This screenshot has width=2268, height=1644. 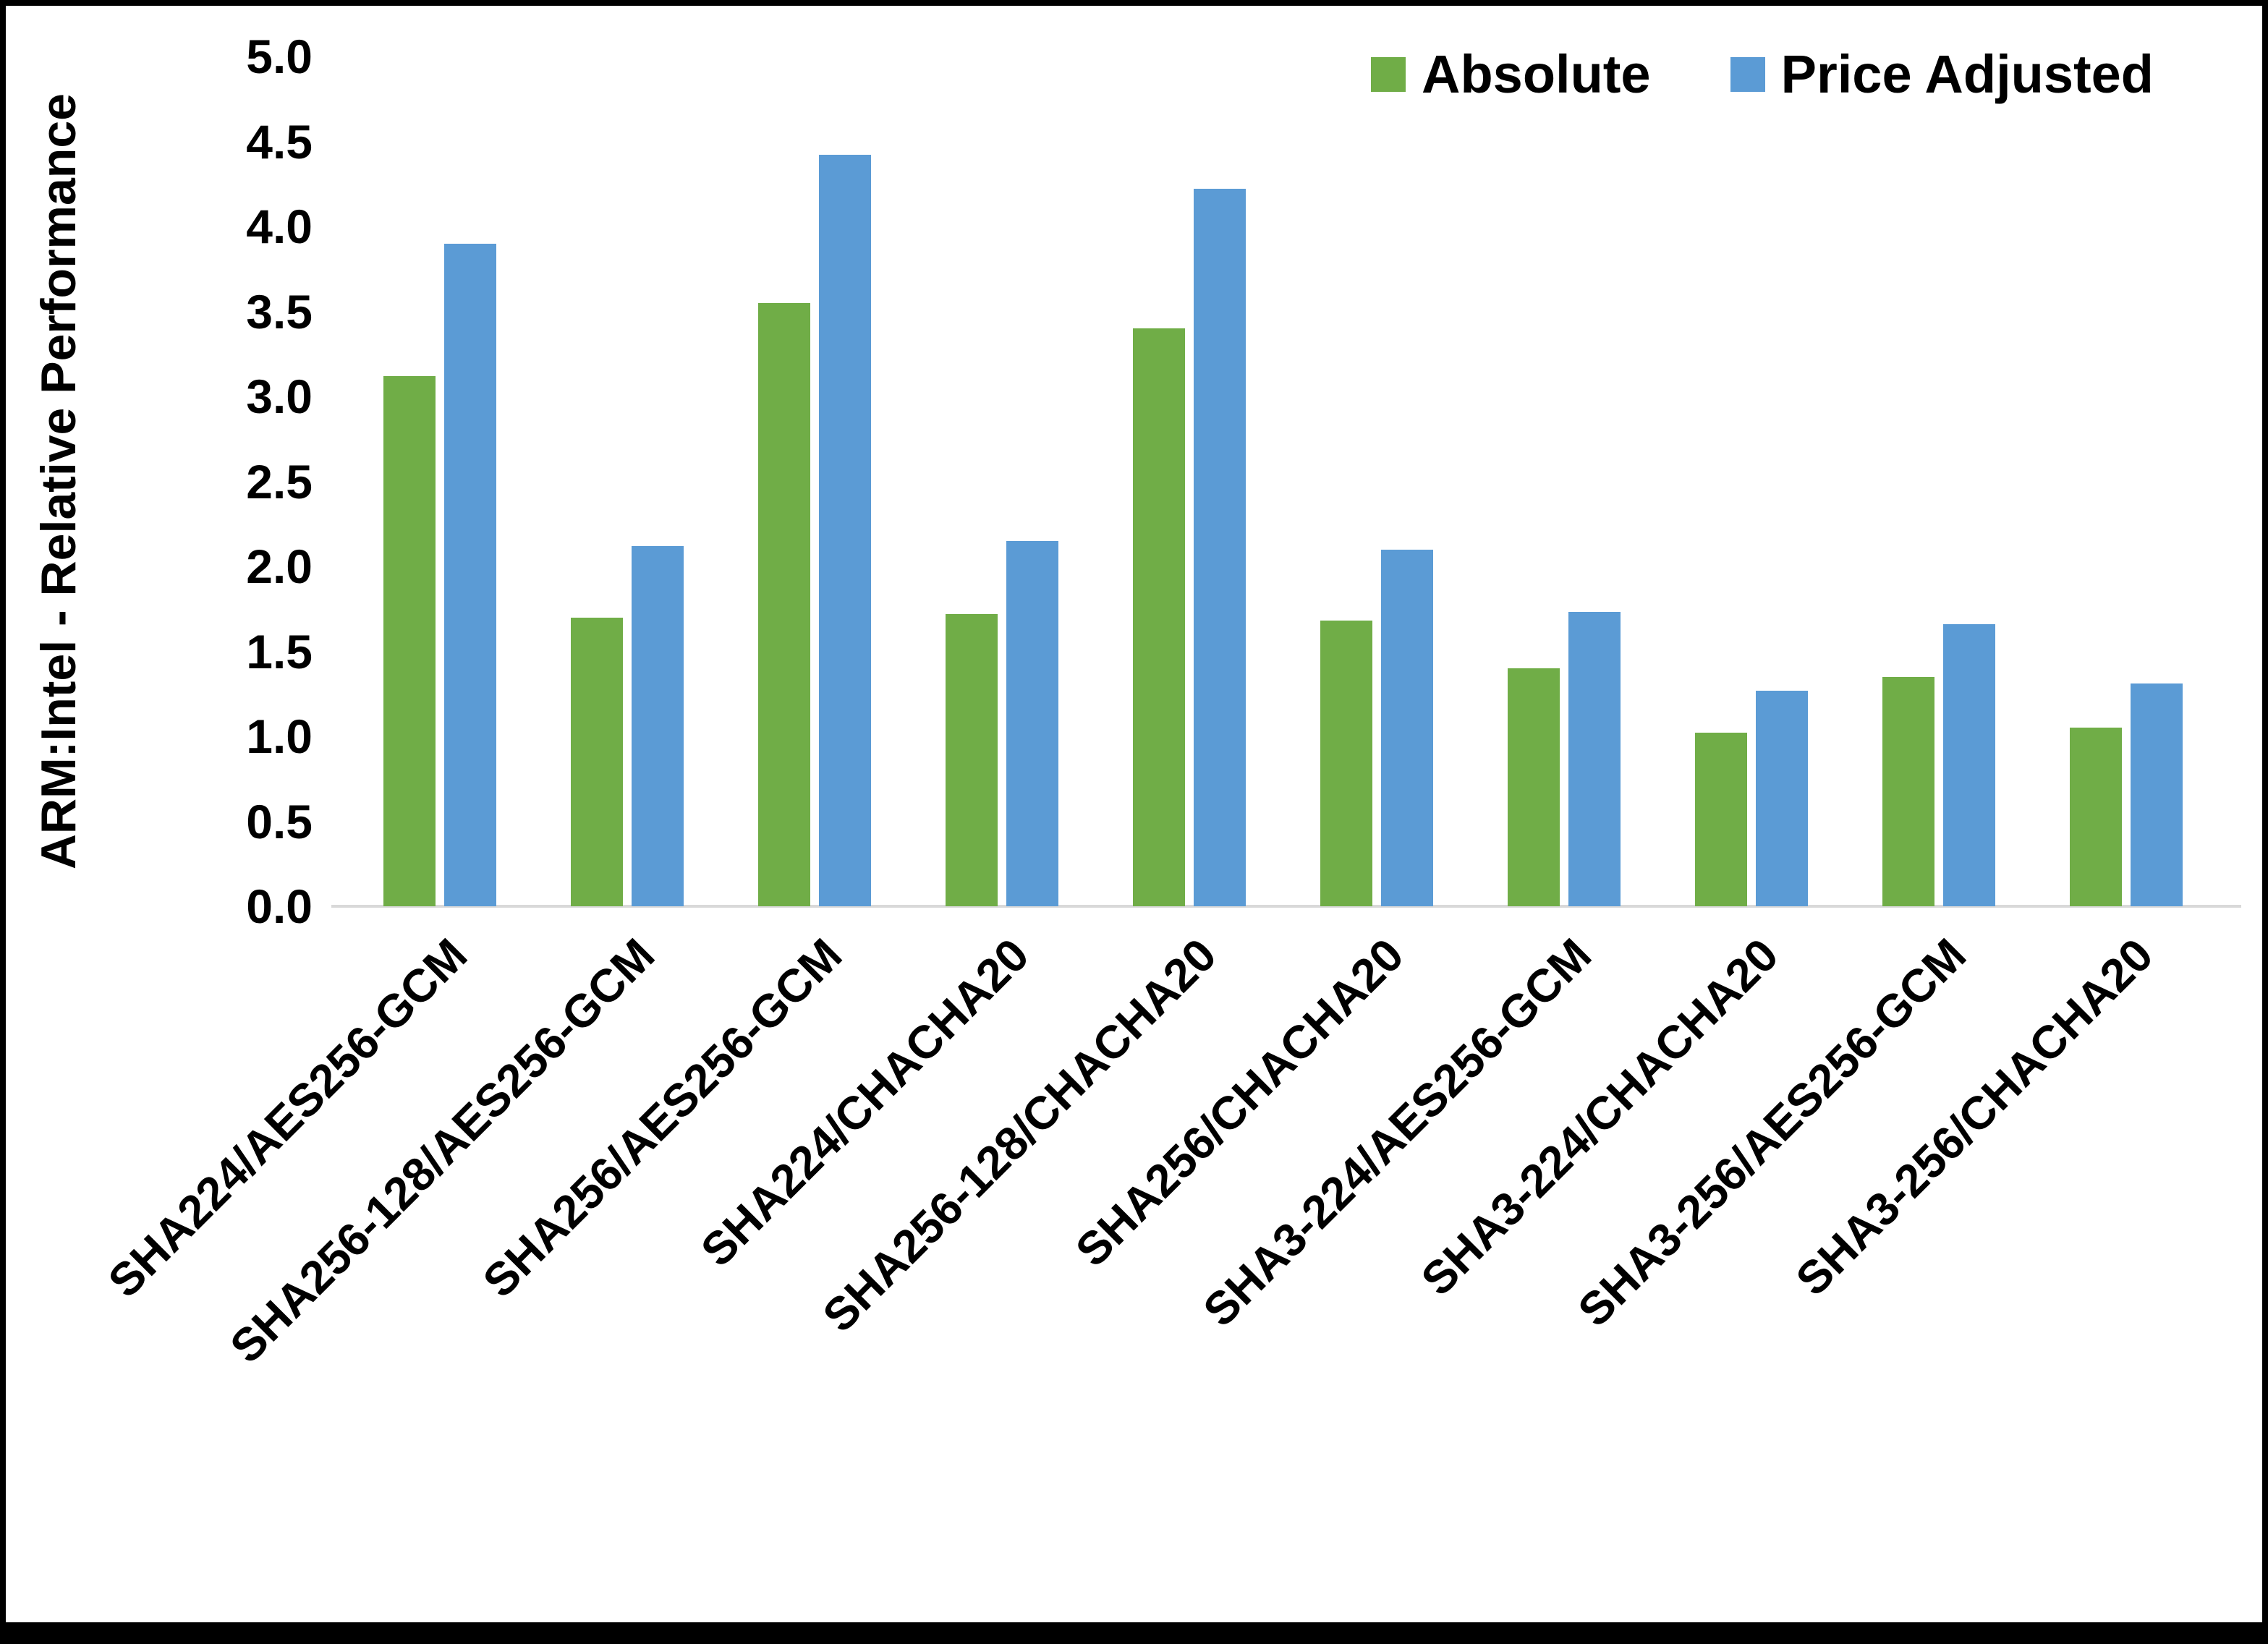 I want to click on legend-item-price-adjusted: Price Adjusted, so click(x=1942, y=74).